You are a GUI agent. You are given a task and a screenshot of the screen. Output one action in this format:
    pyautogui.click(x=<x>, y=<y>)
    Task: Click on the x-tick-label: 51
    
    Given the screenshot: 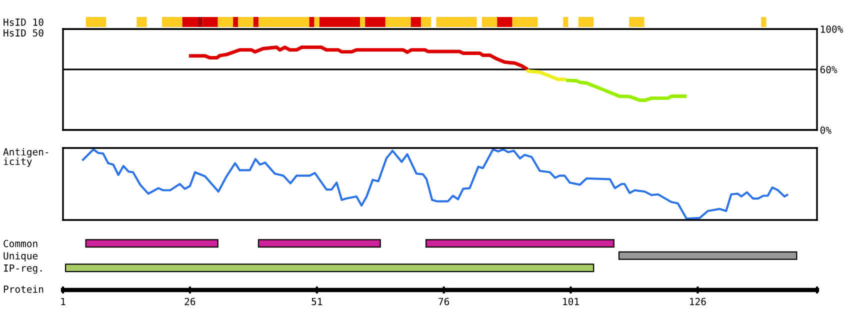 What is the action you would take?
    pyautogui.click(x=317, y=302)
    